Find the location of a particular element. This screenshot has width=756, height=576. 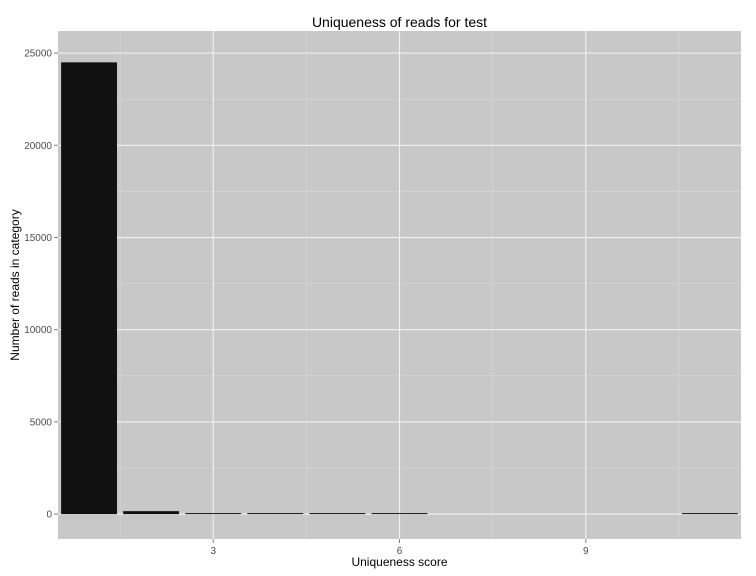

y-tick-label: 0 is located at coordinates (49, 515).